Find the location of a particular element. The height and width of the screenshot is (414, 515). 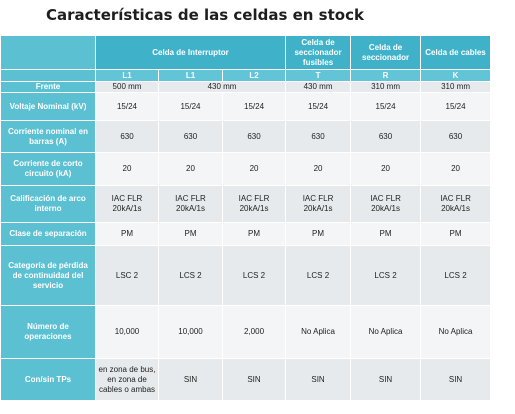

cell: 310 mm is located at coordinates (386, 87).